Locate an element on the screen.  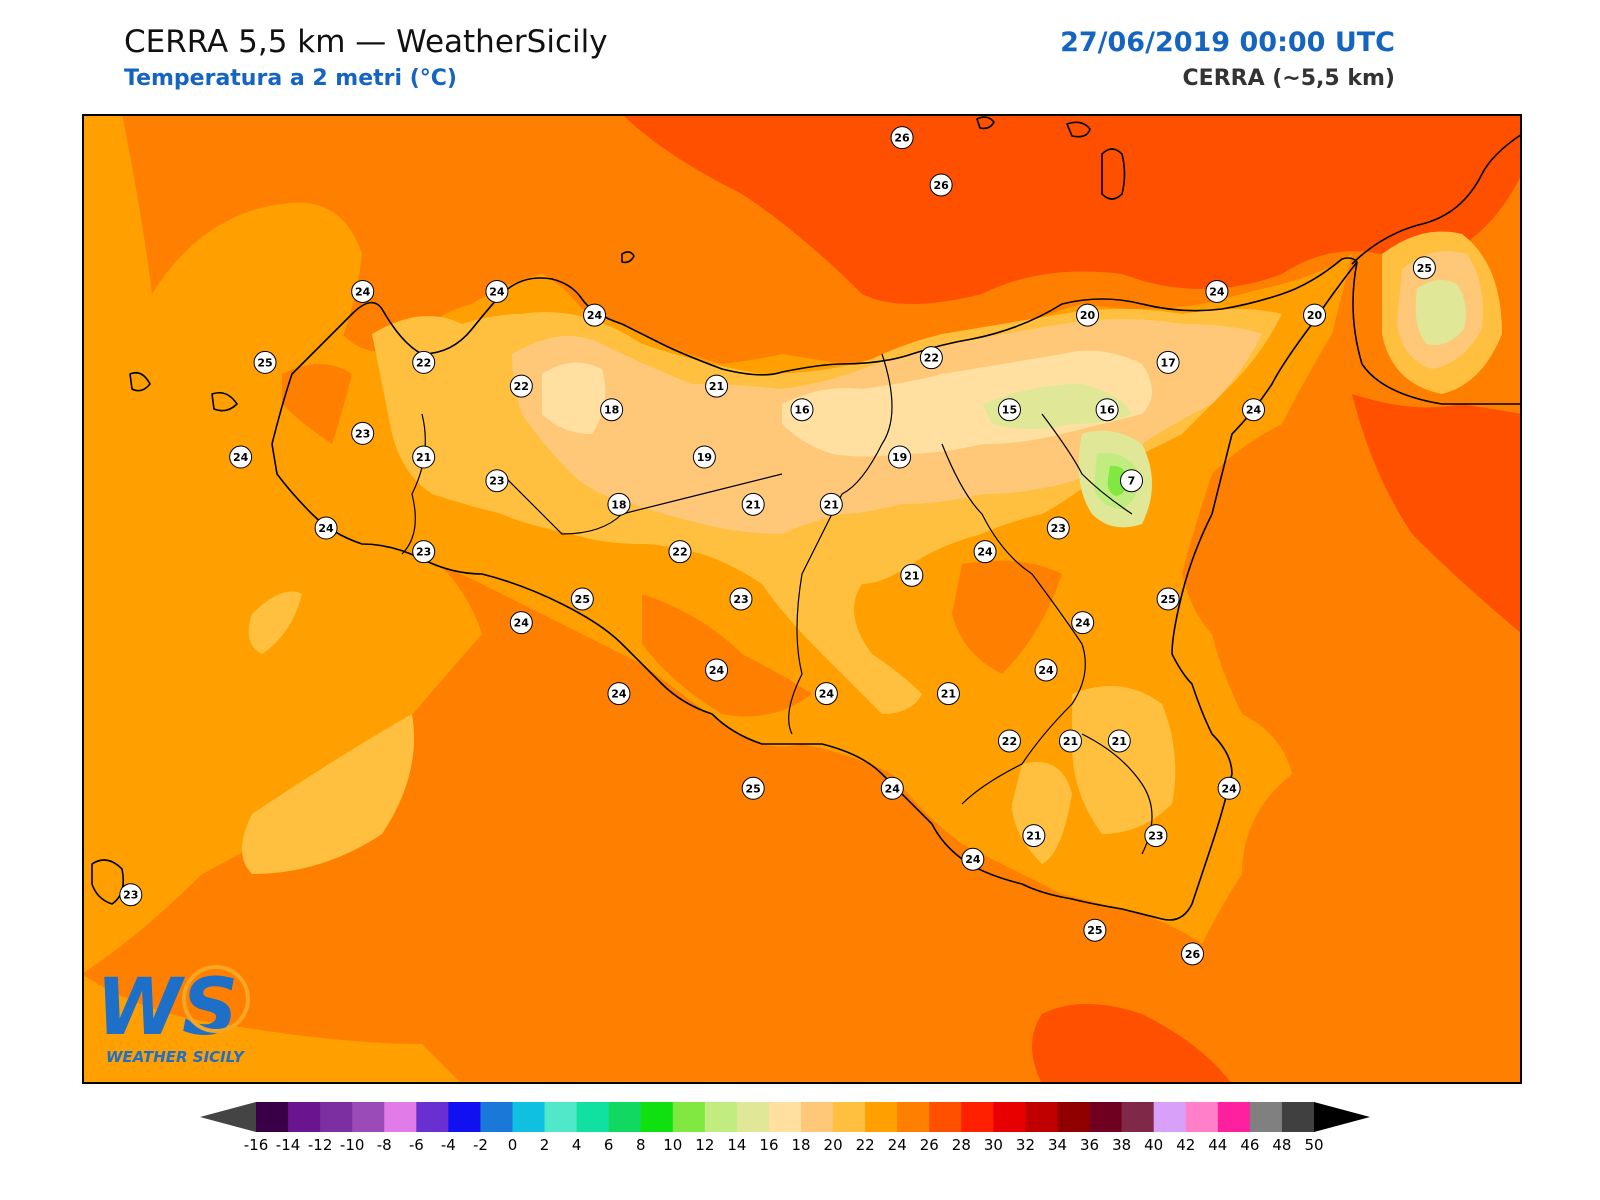
colorbar-tick-label: -10 is located at coordinates (352, 1145).